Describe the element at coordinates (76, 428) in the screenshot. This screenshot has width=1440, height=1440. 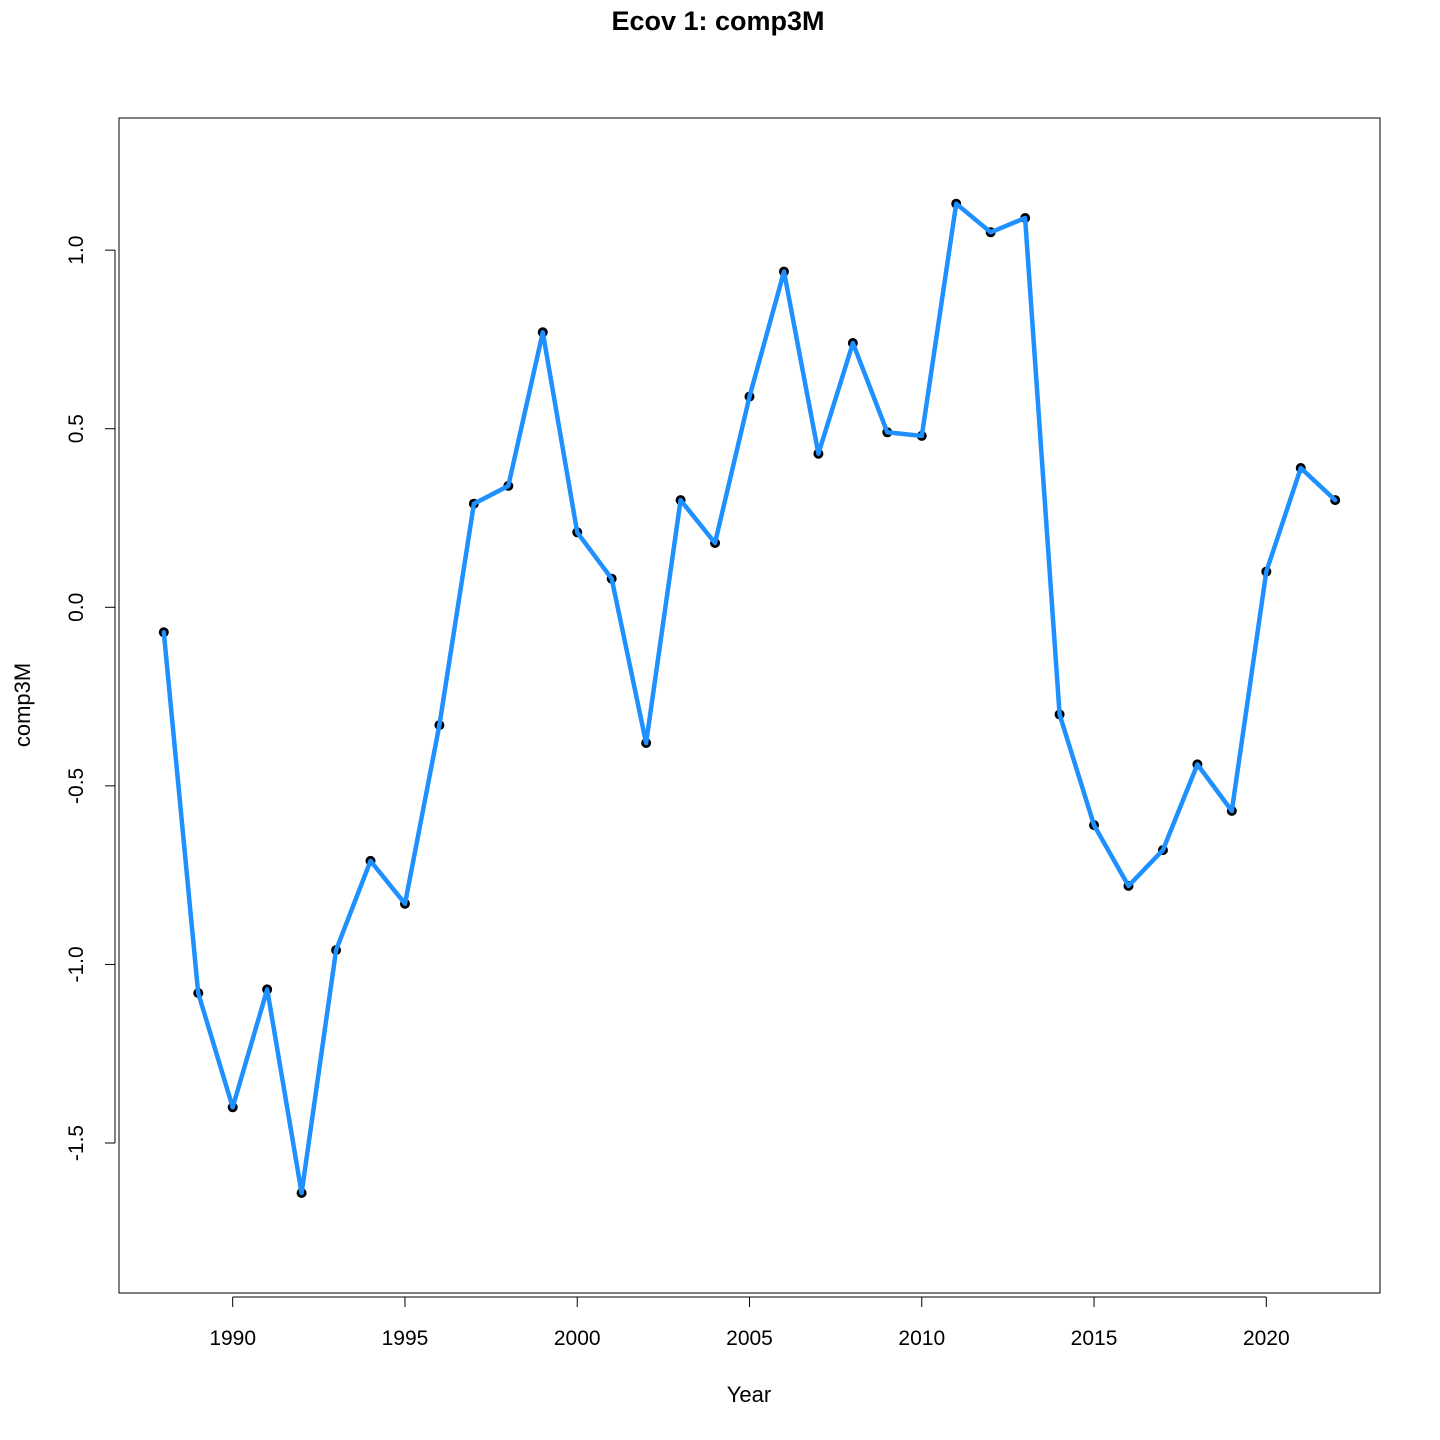
I see `y-tick-label: 0.5` at that location.